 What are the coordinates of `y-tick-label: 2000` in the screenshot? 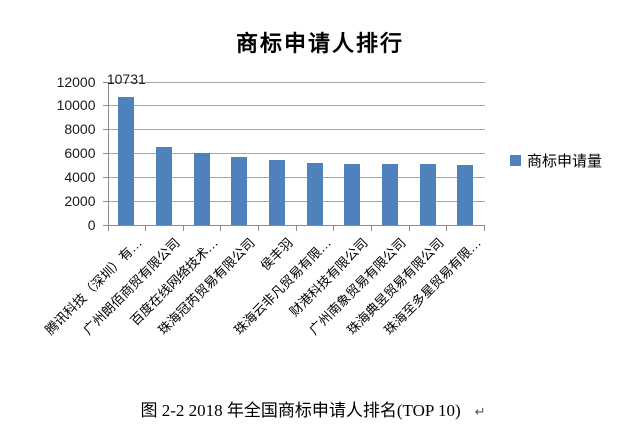 It's located at (80, 201).